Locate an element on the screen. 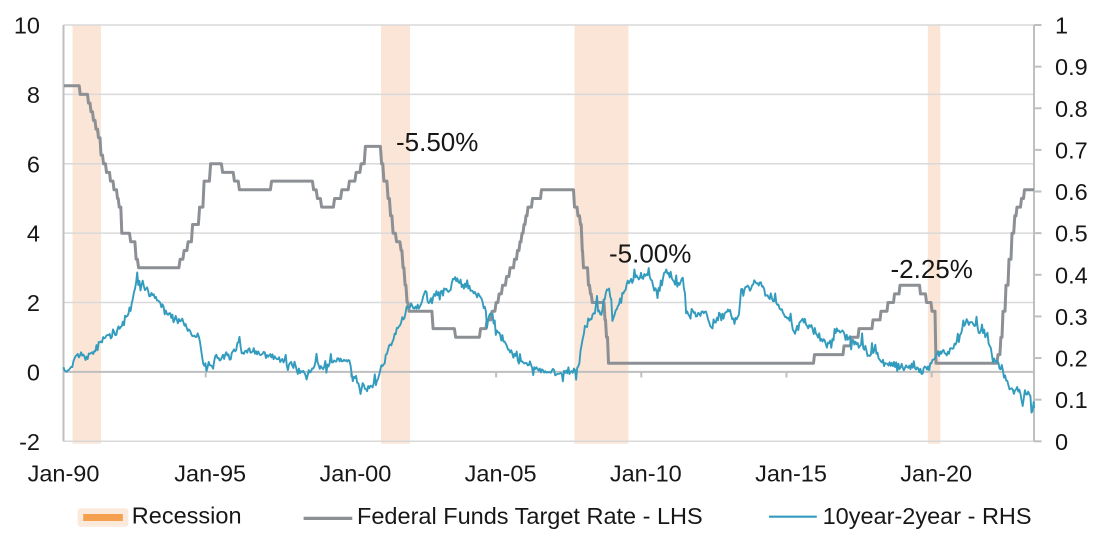 This screenshot has width=1104, height=539. svg-text: 0.4 is located at coordinates (1071, 275).